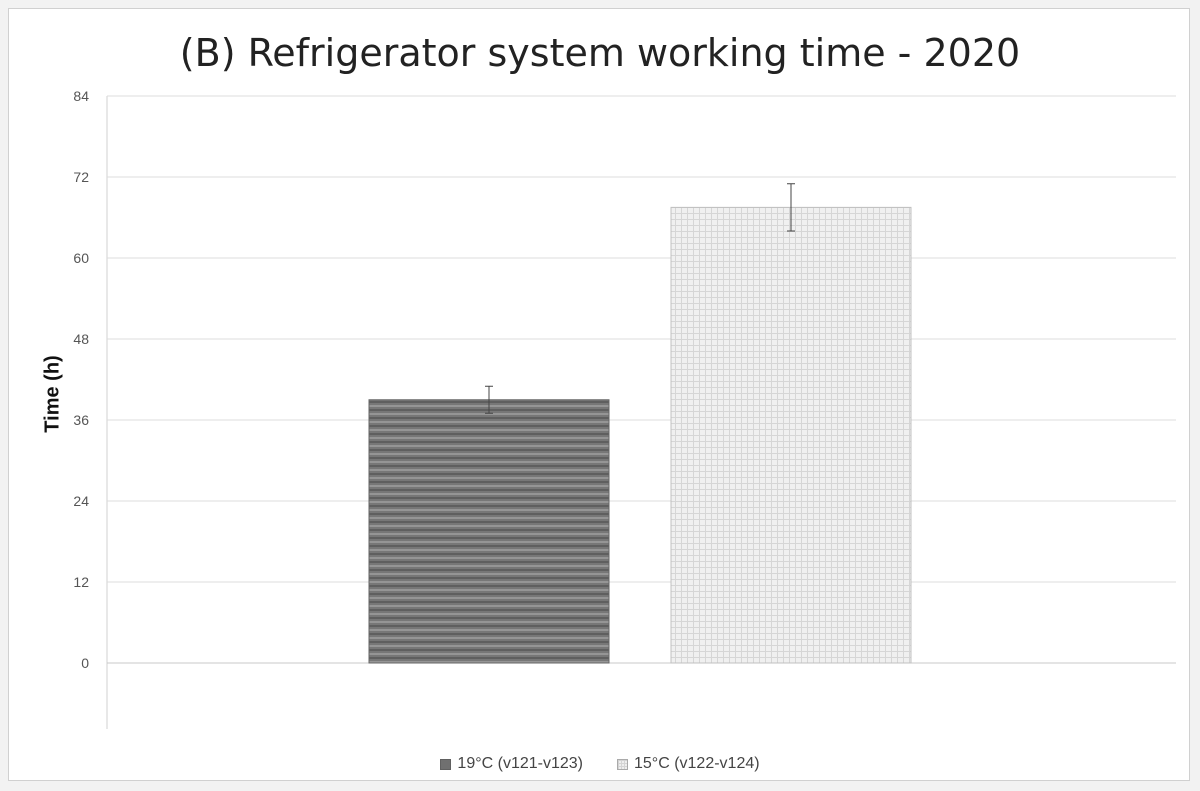  What do you see at coordinates (81, 501) in the screenshot?
I see `y-tick-label: 24` at bounding box center [81, 501].